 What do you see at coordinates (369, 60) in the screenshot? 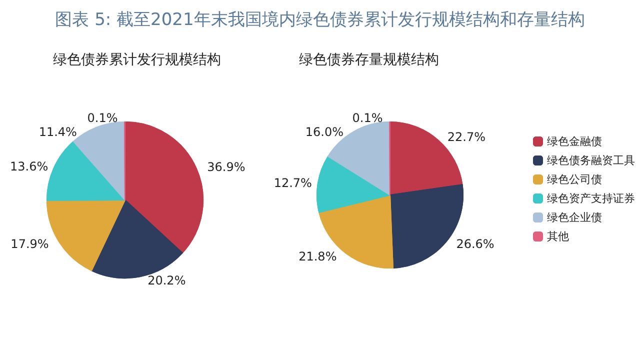
I see `chart-title: 绿色债券存量规模结构` at bounding box center [369, 60].